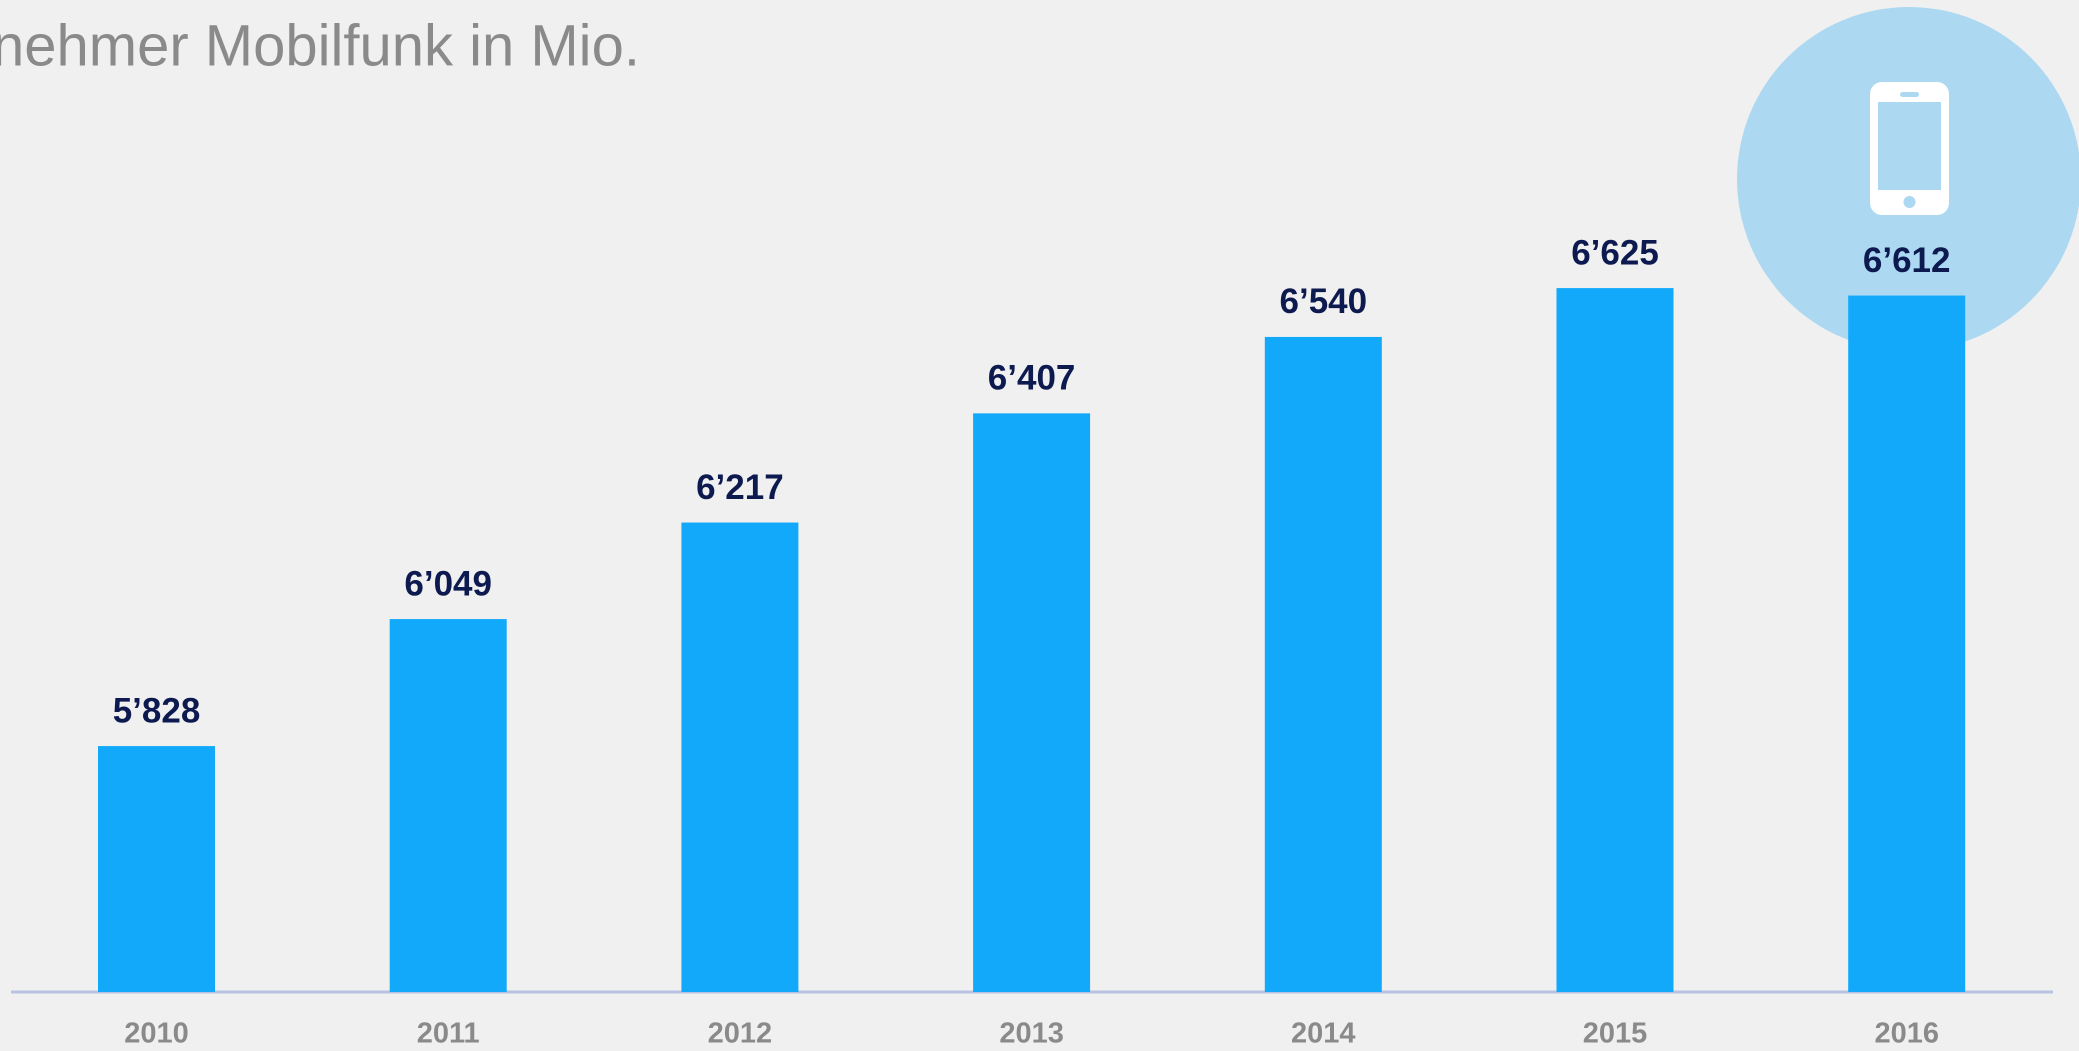 This screenshot has height=1051, width=2079. I want to click on value-label: 6’407, so click(1032, 378).